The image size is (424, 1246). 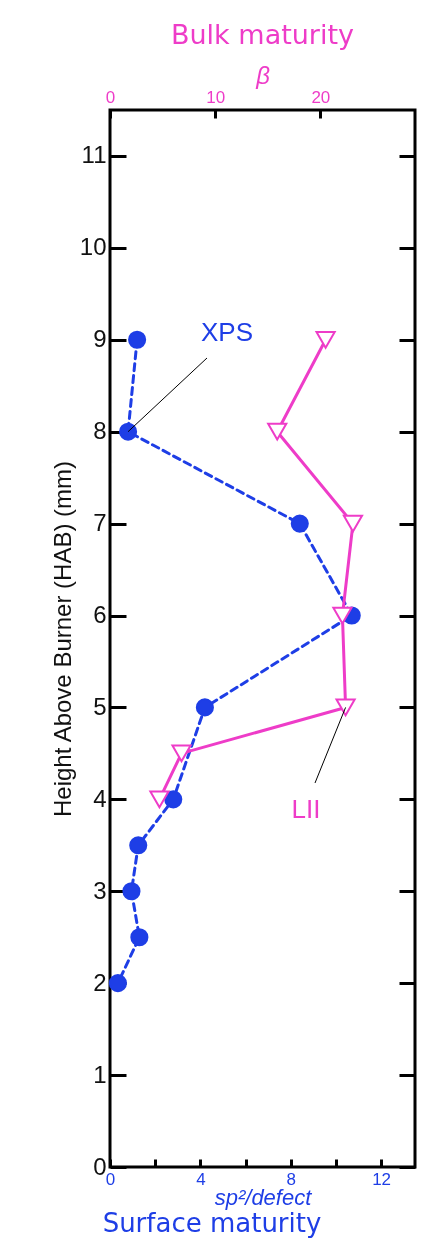 What do you see at coordinates (306, 809) in the screenshot?
I see `text: LII` at bounding box center [306, 809].